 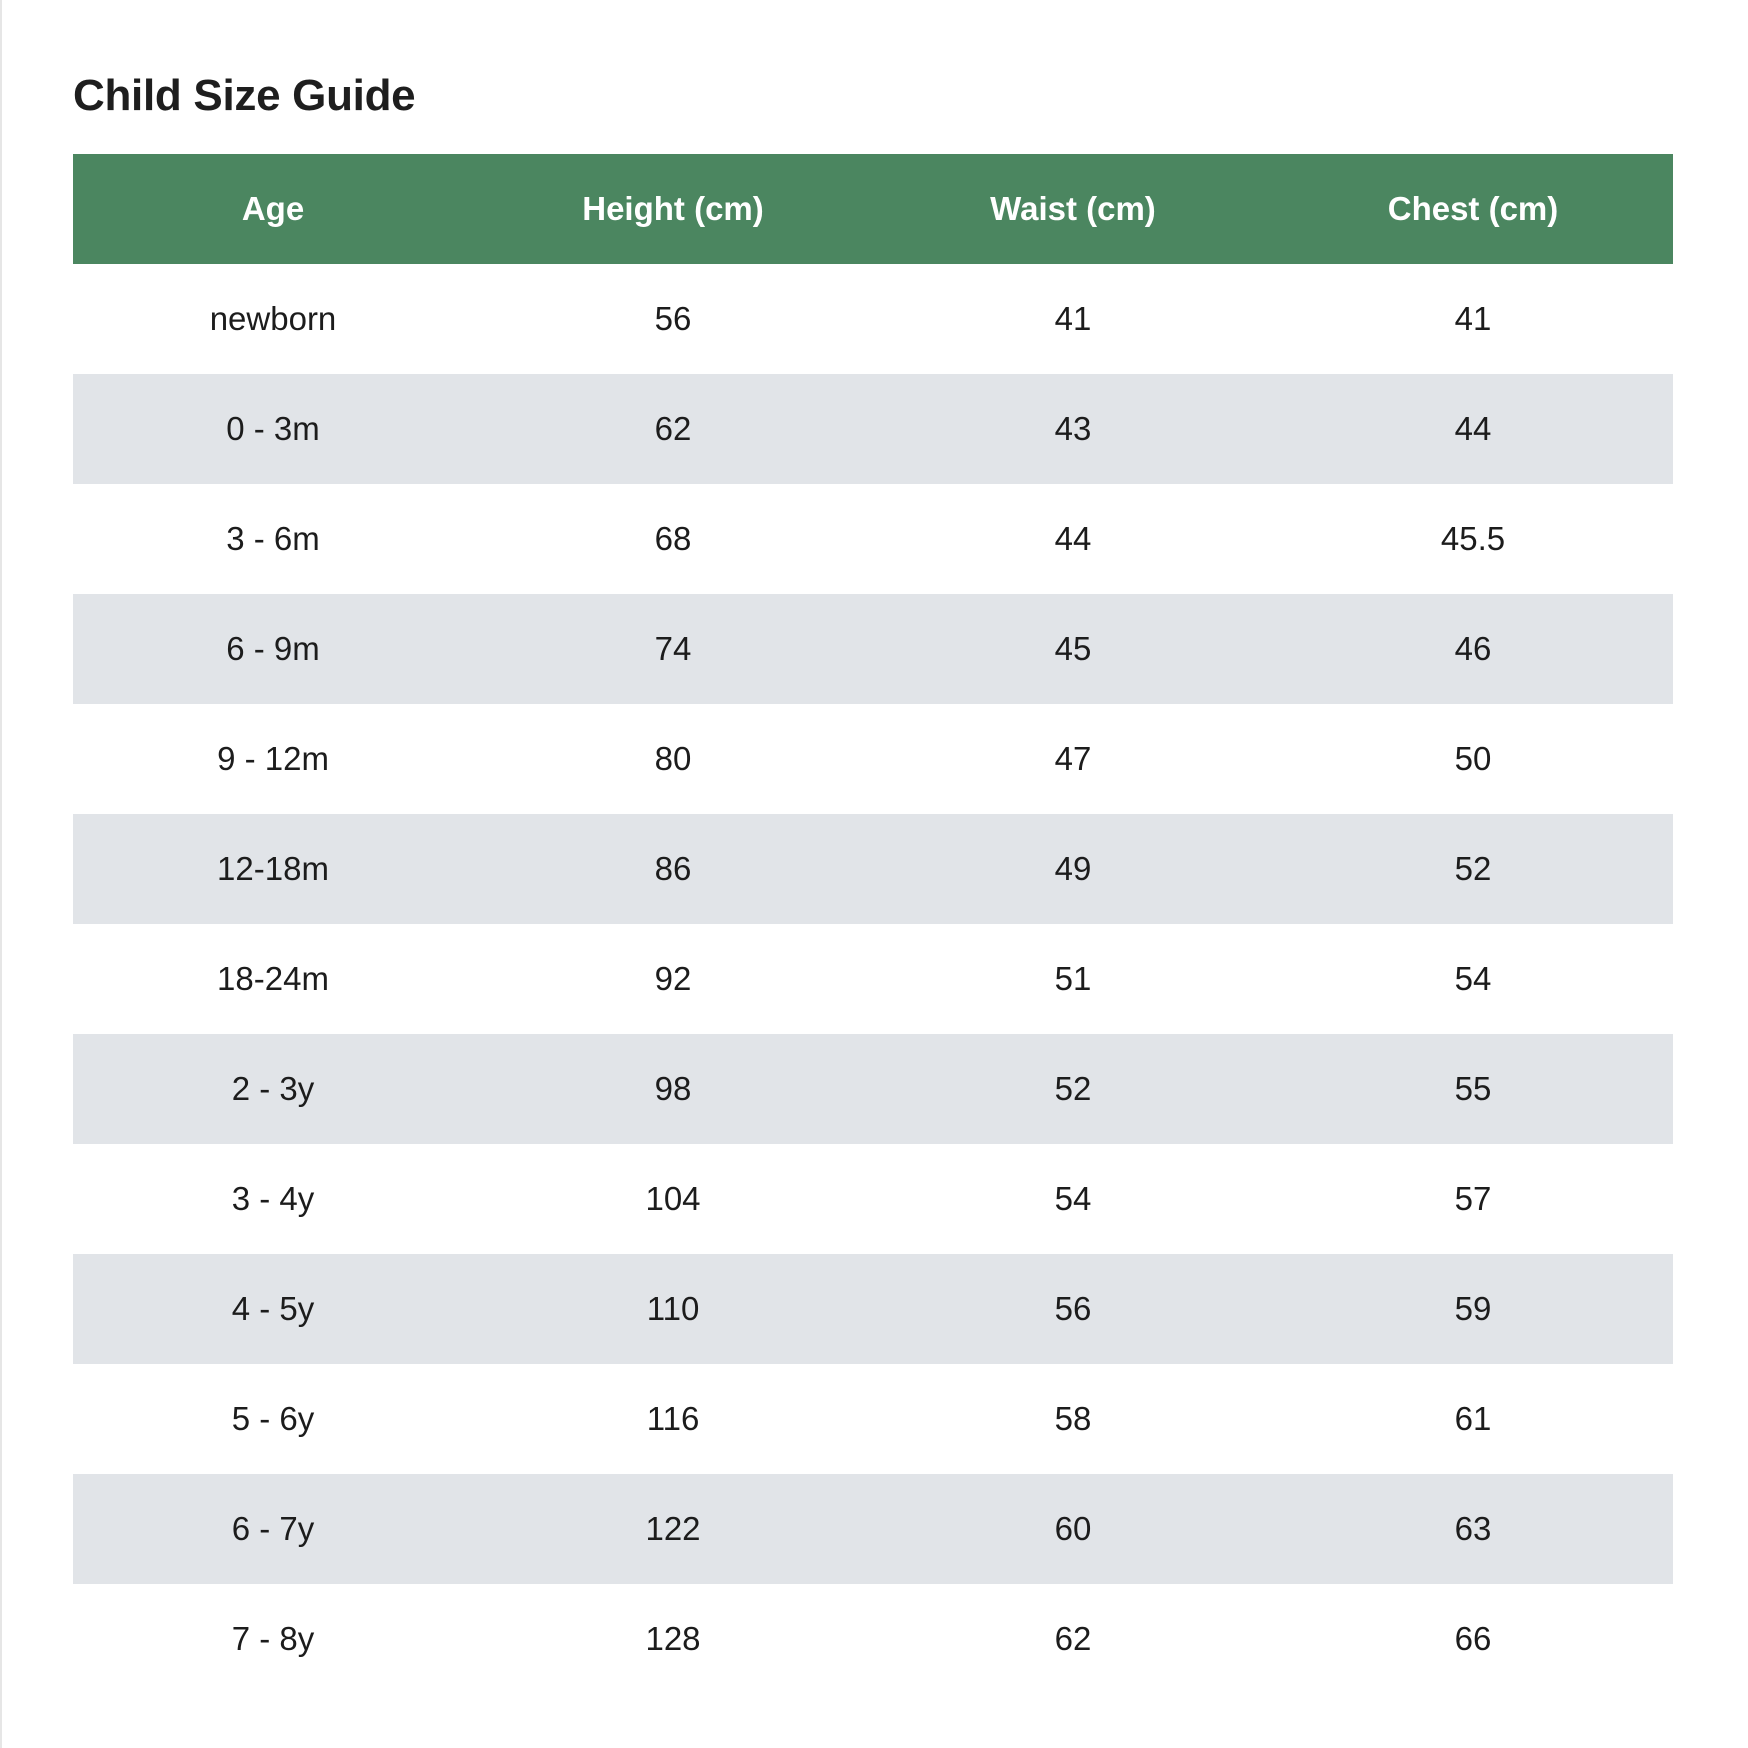 What do you see at coordinates (273, 428) in the screenshot?
I see `cell-age: 0 - 3m` at bounding box center [273, 428].